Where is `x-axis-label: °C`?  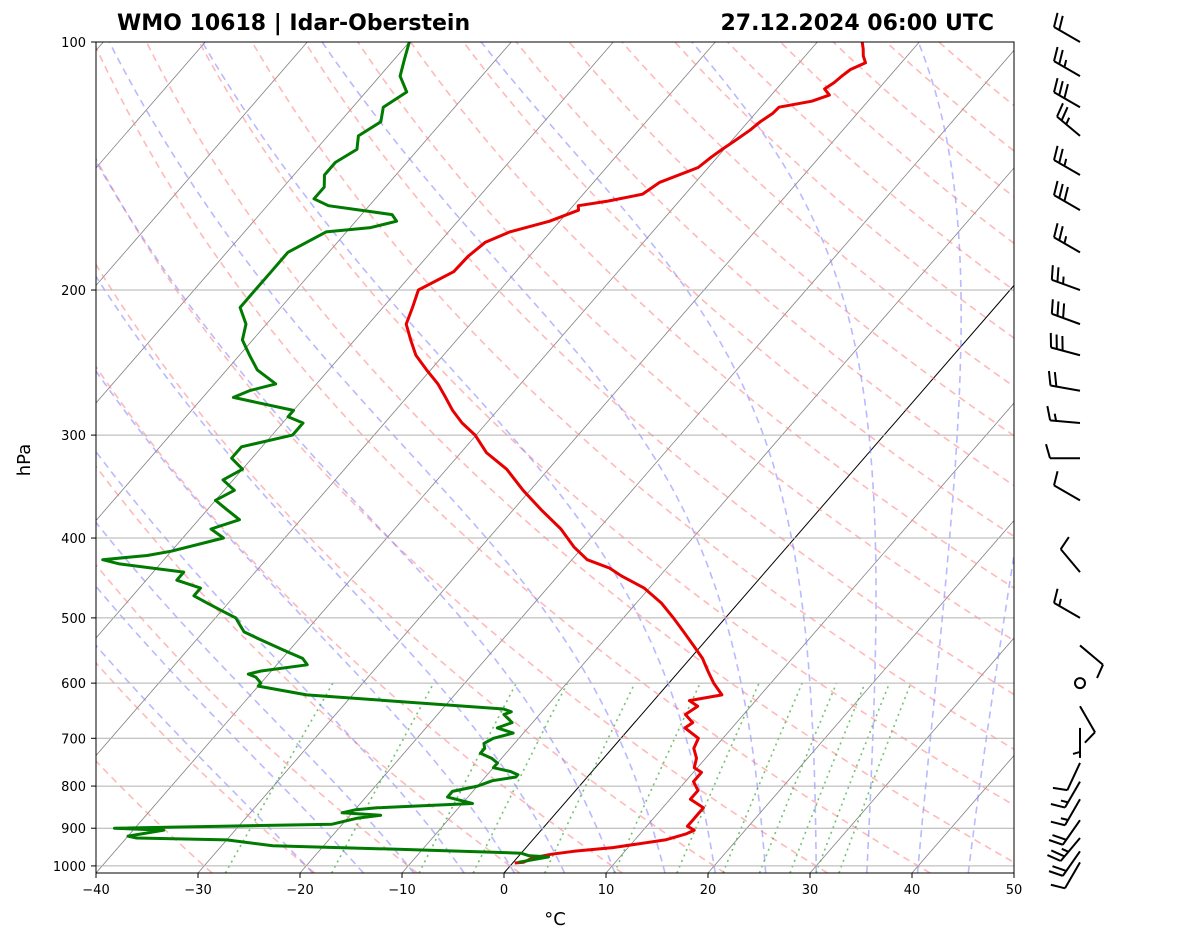 x-axis-label: °C is located at coordinates (555, 919).